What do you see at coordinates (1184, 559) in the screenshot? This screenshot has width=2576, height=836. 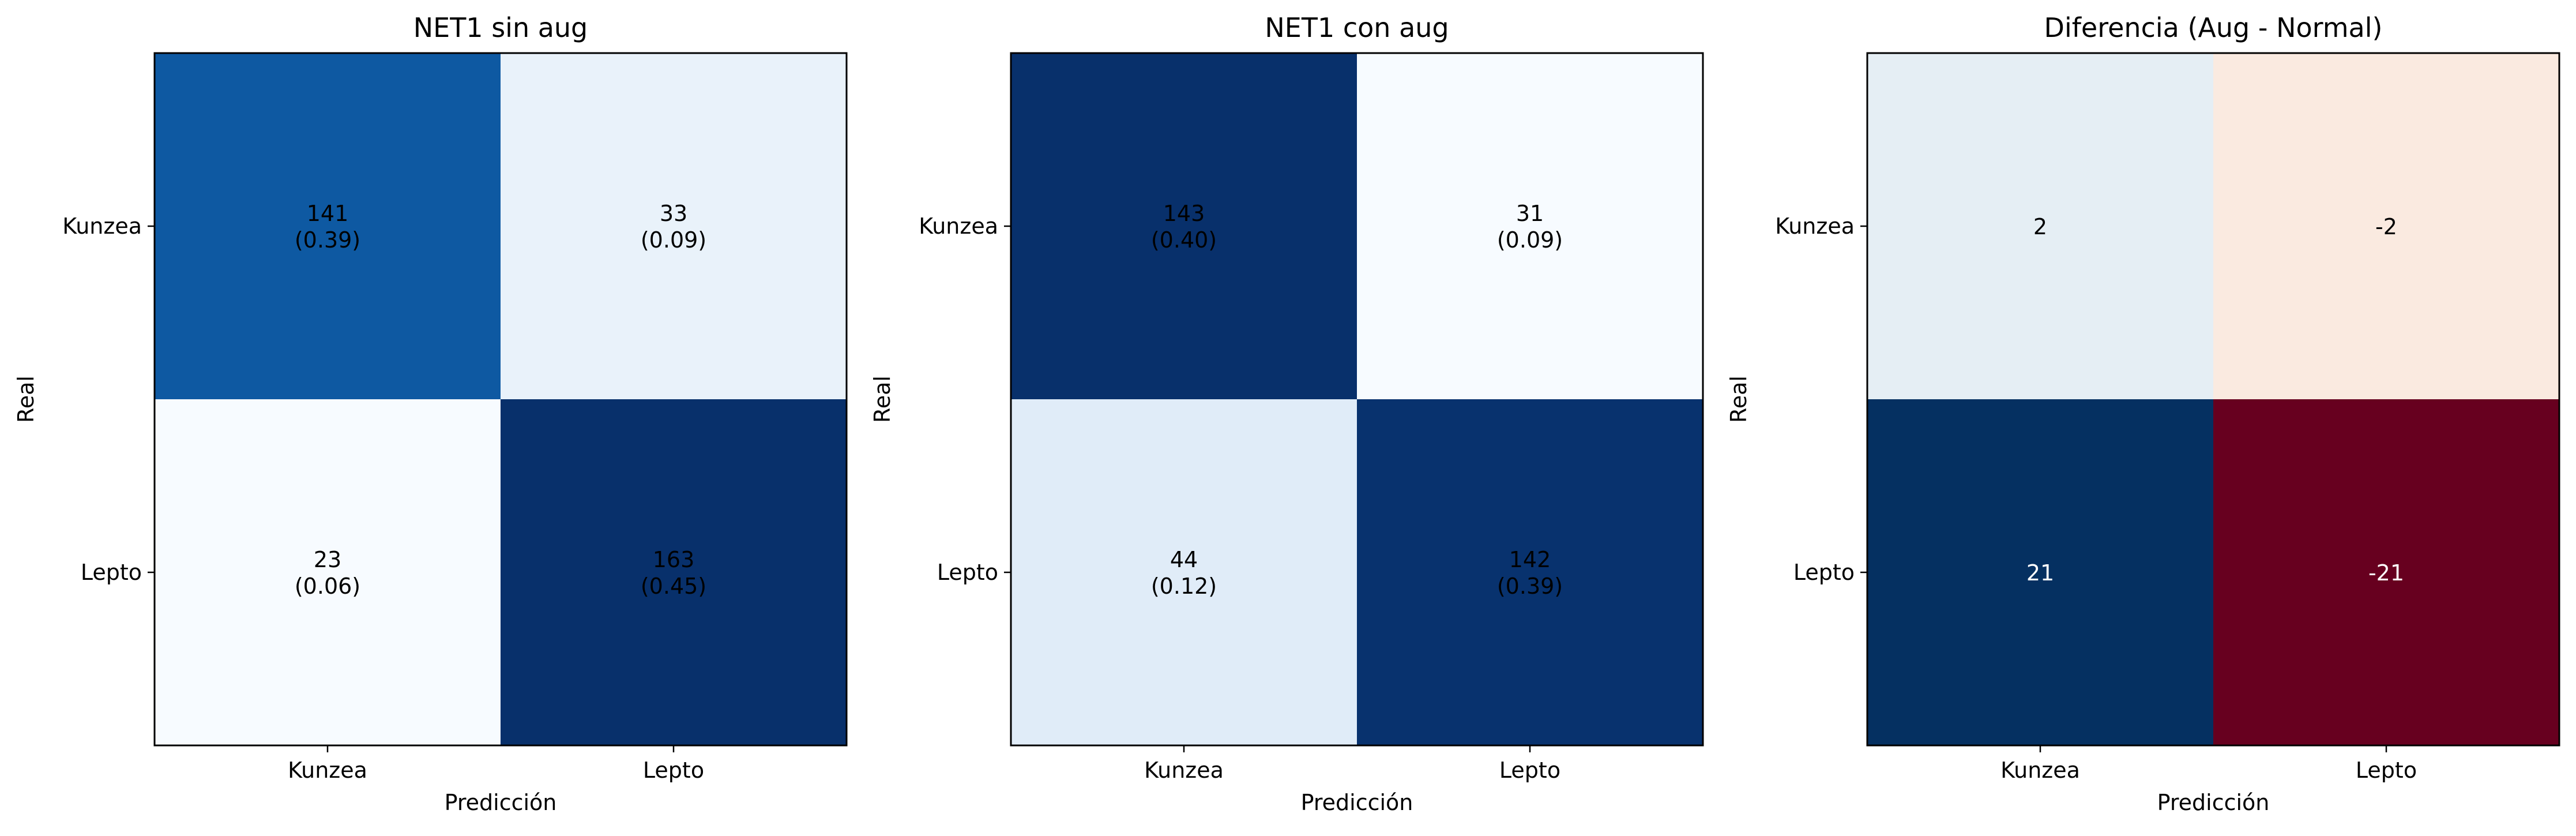 I see `cell-value-label: 44` at bounding box center [1184, 559].